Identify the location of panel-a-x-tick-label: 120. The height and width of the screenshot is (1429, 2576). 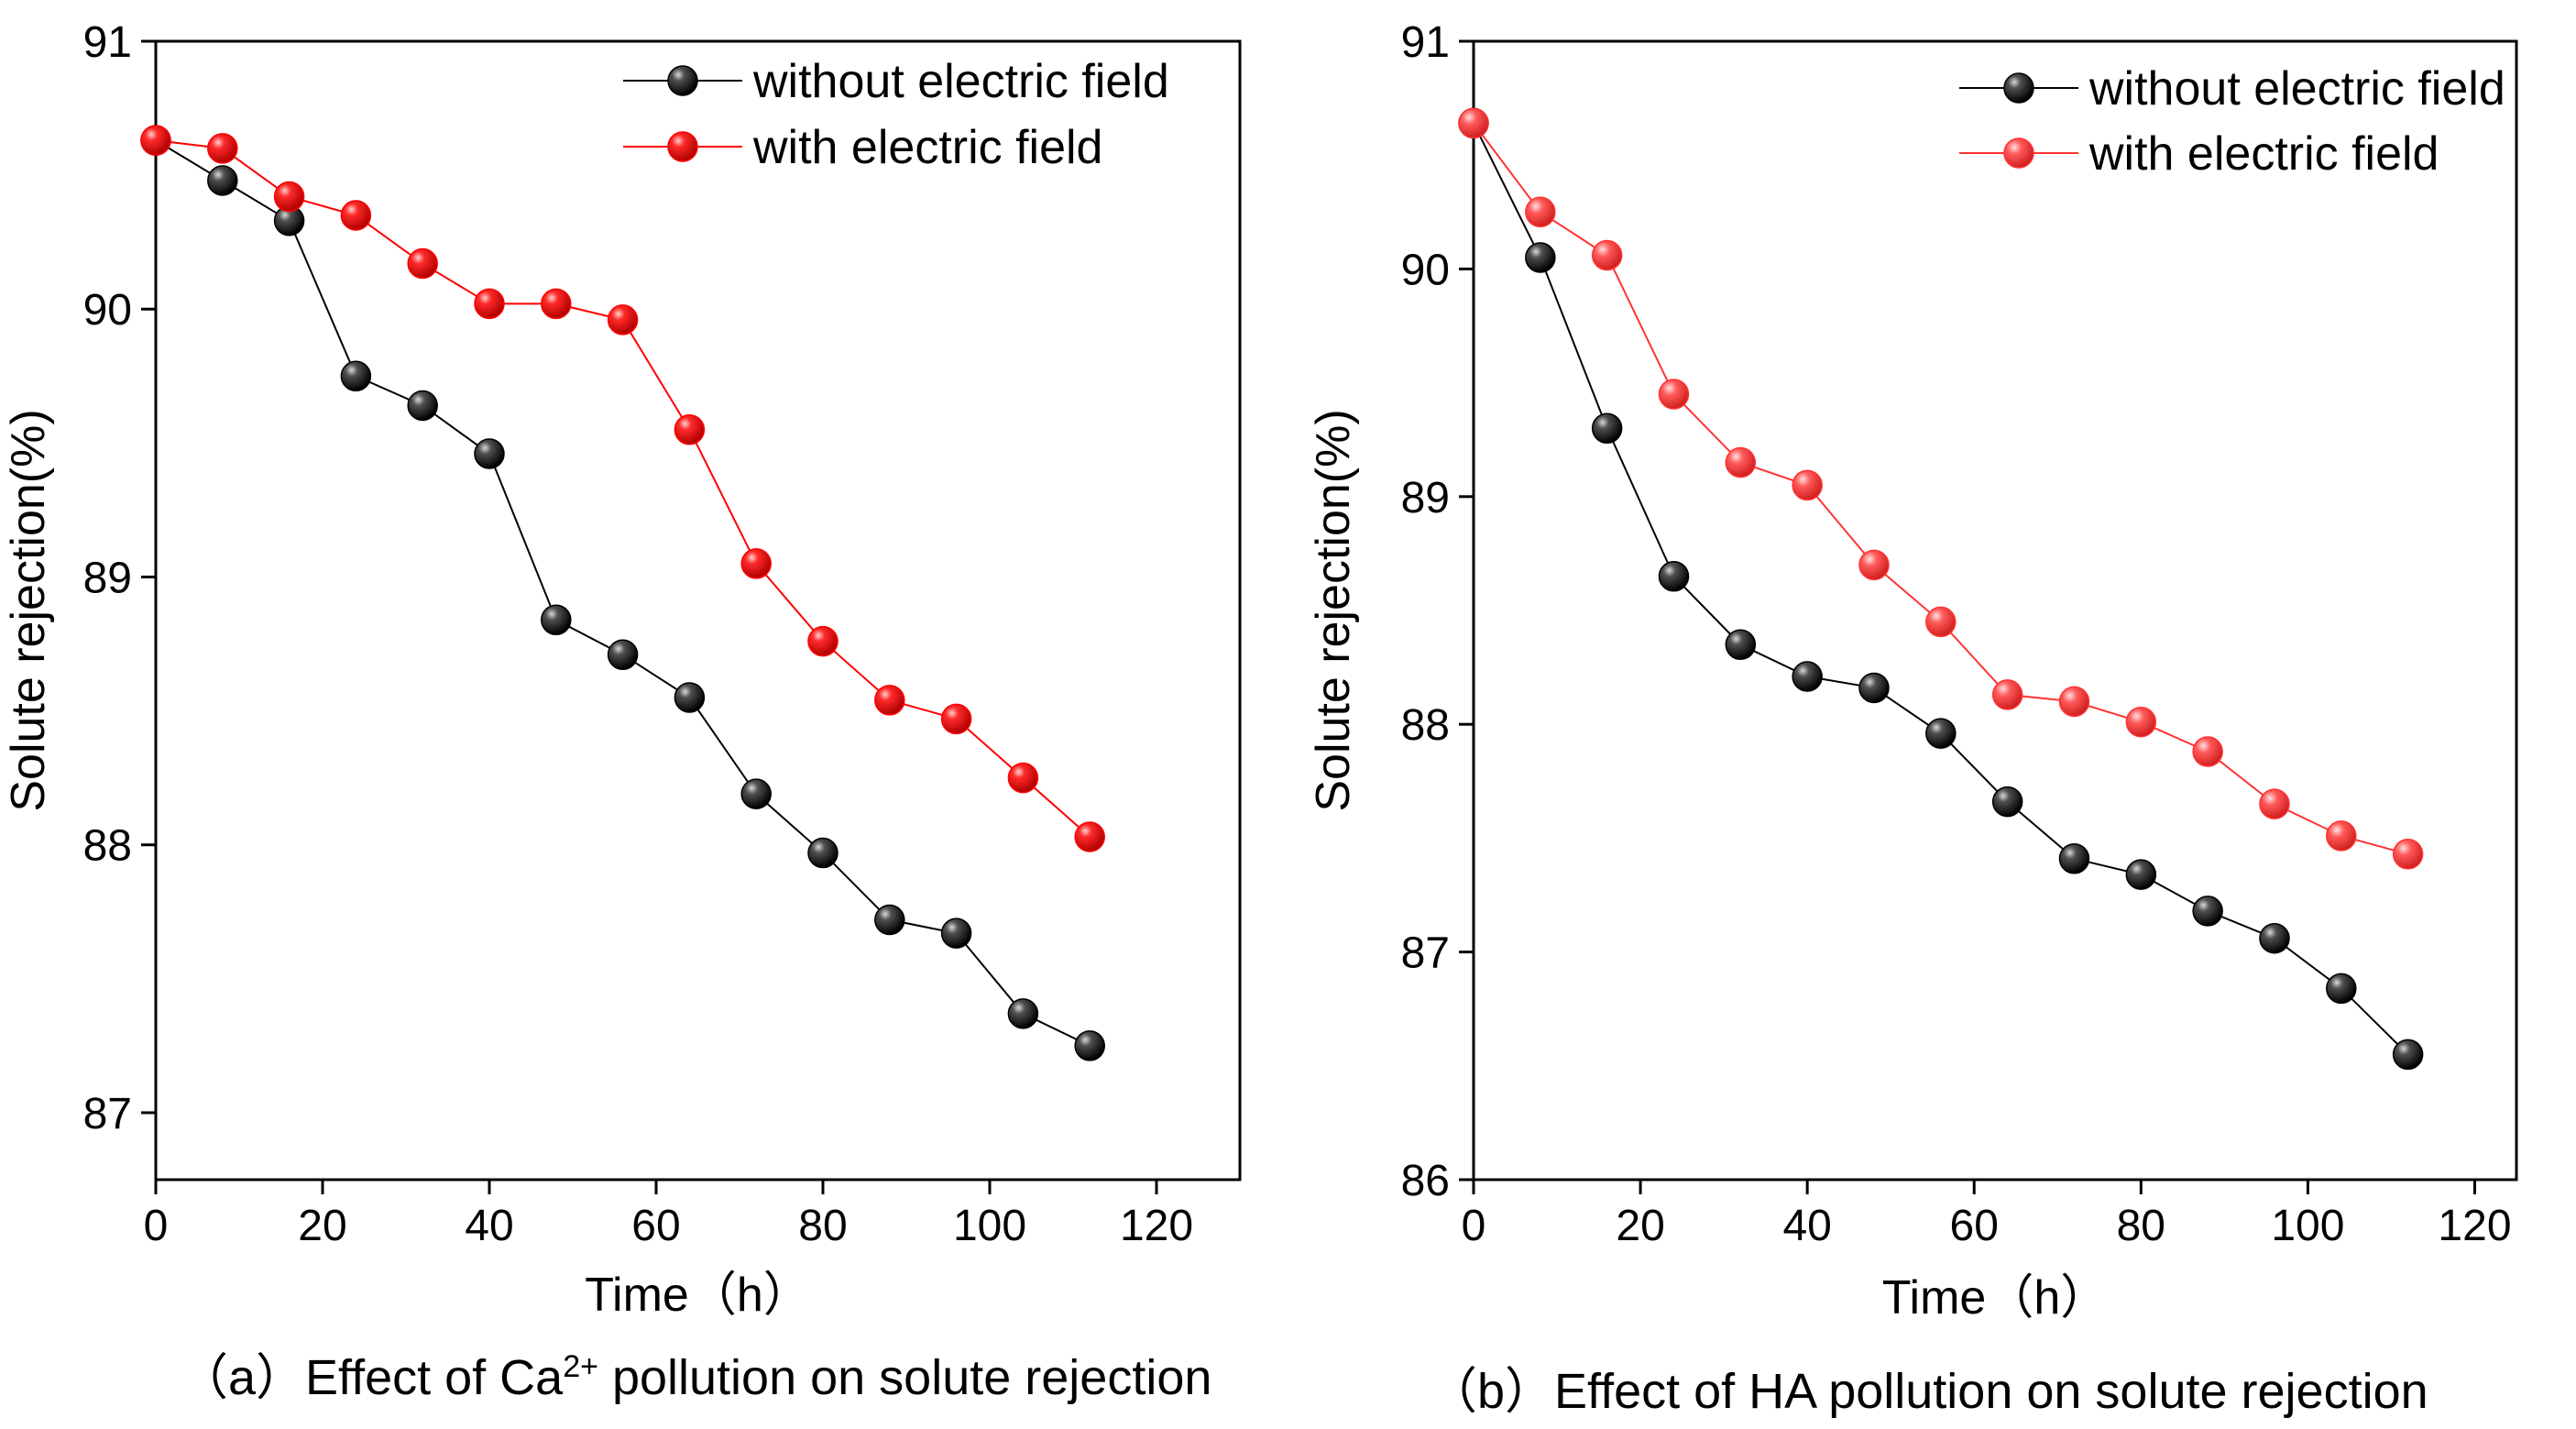
(1156, 1226).